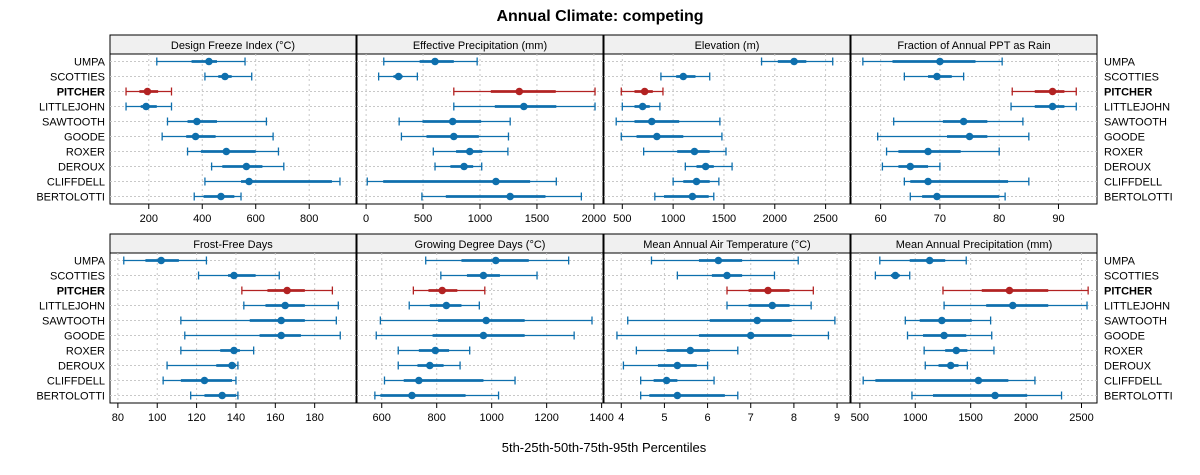 This screenshot has height=475, width=1200. I want to click on panel-title: Effective Precipitation (mm), so click(480, 46).